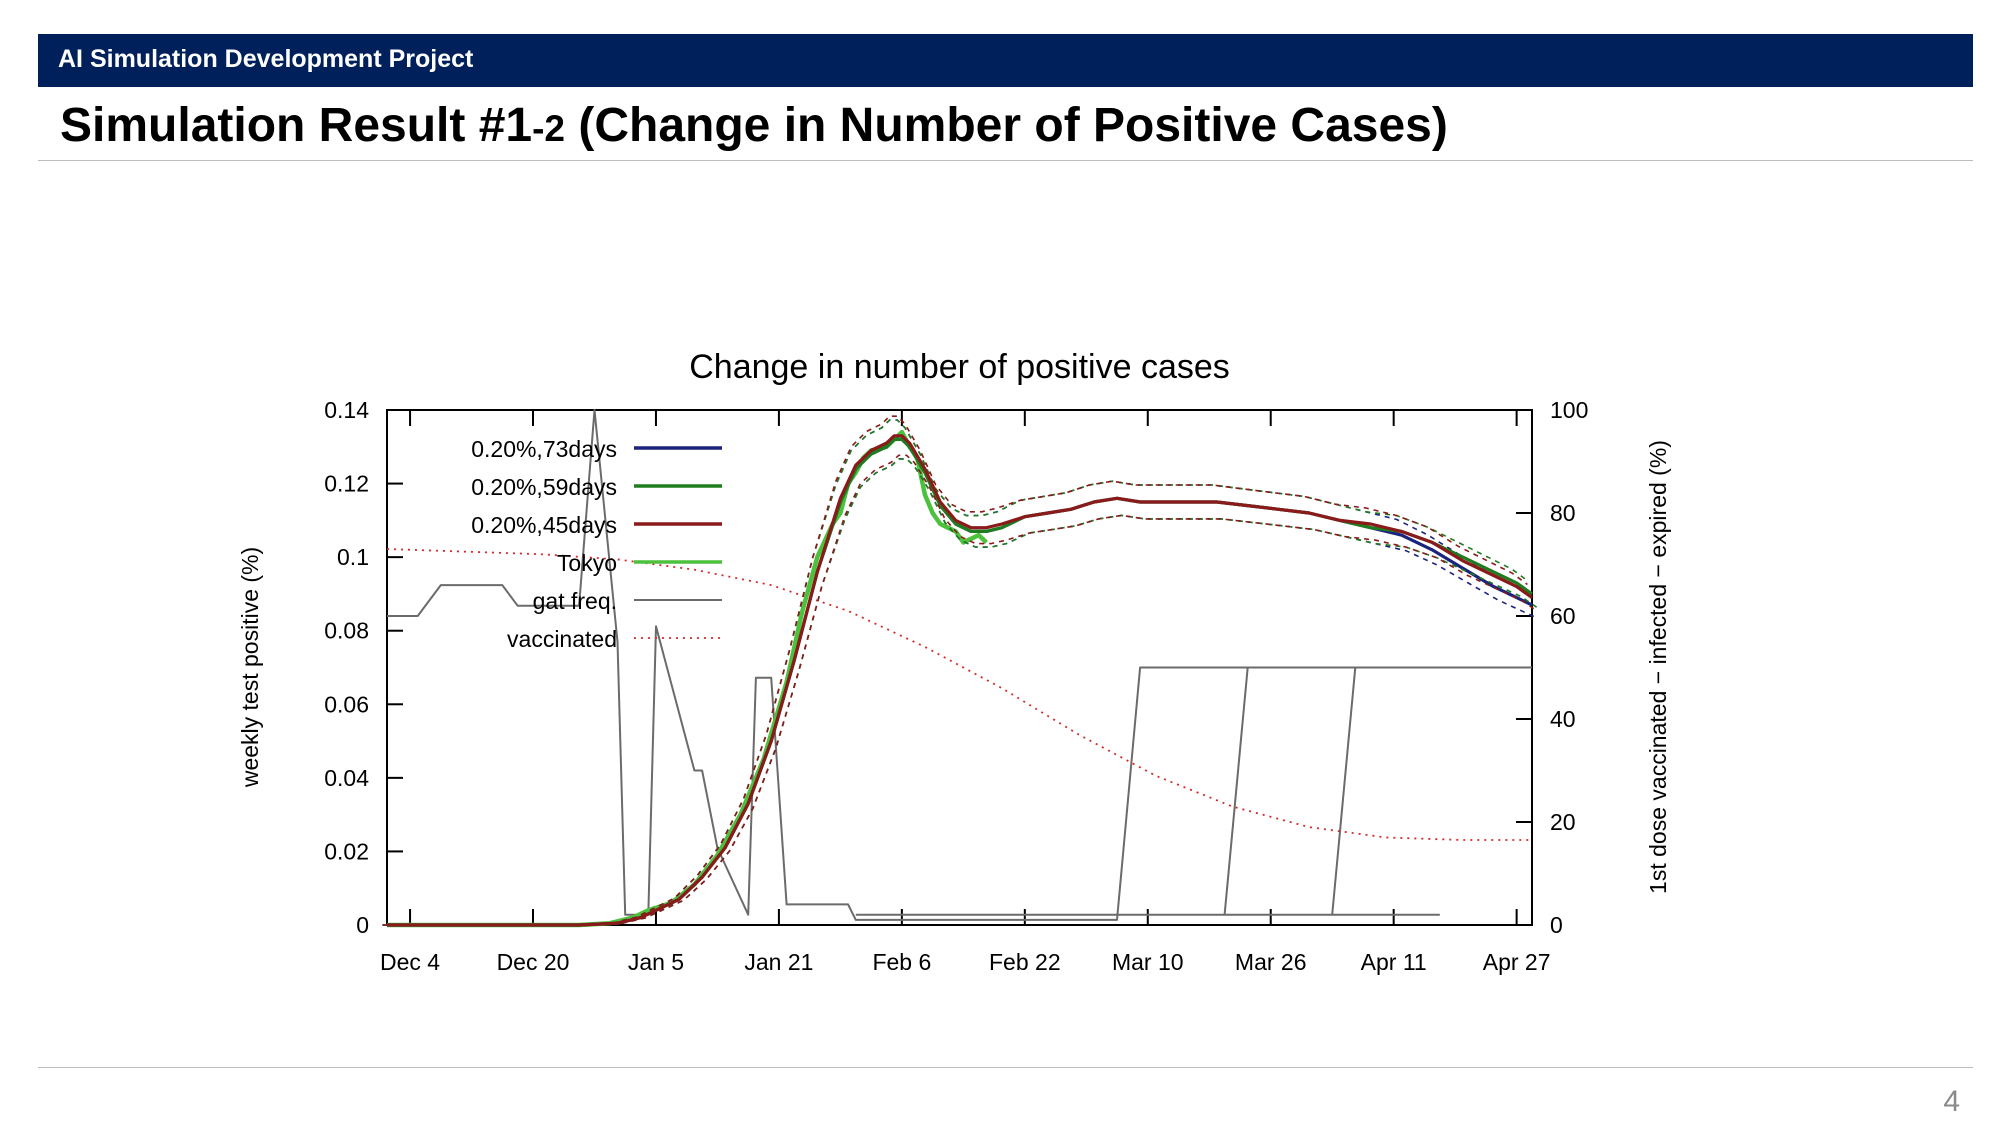  I want to click on y-tick-label: 0.08, so click(346, 631).